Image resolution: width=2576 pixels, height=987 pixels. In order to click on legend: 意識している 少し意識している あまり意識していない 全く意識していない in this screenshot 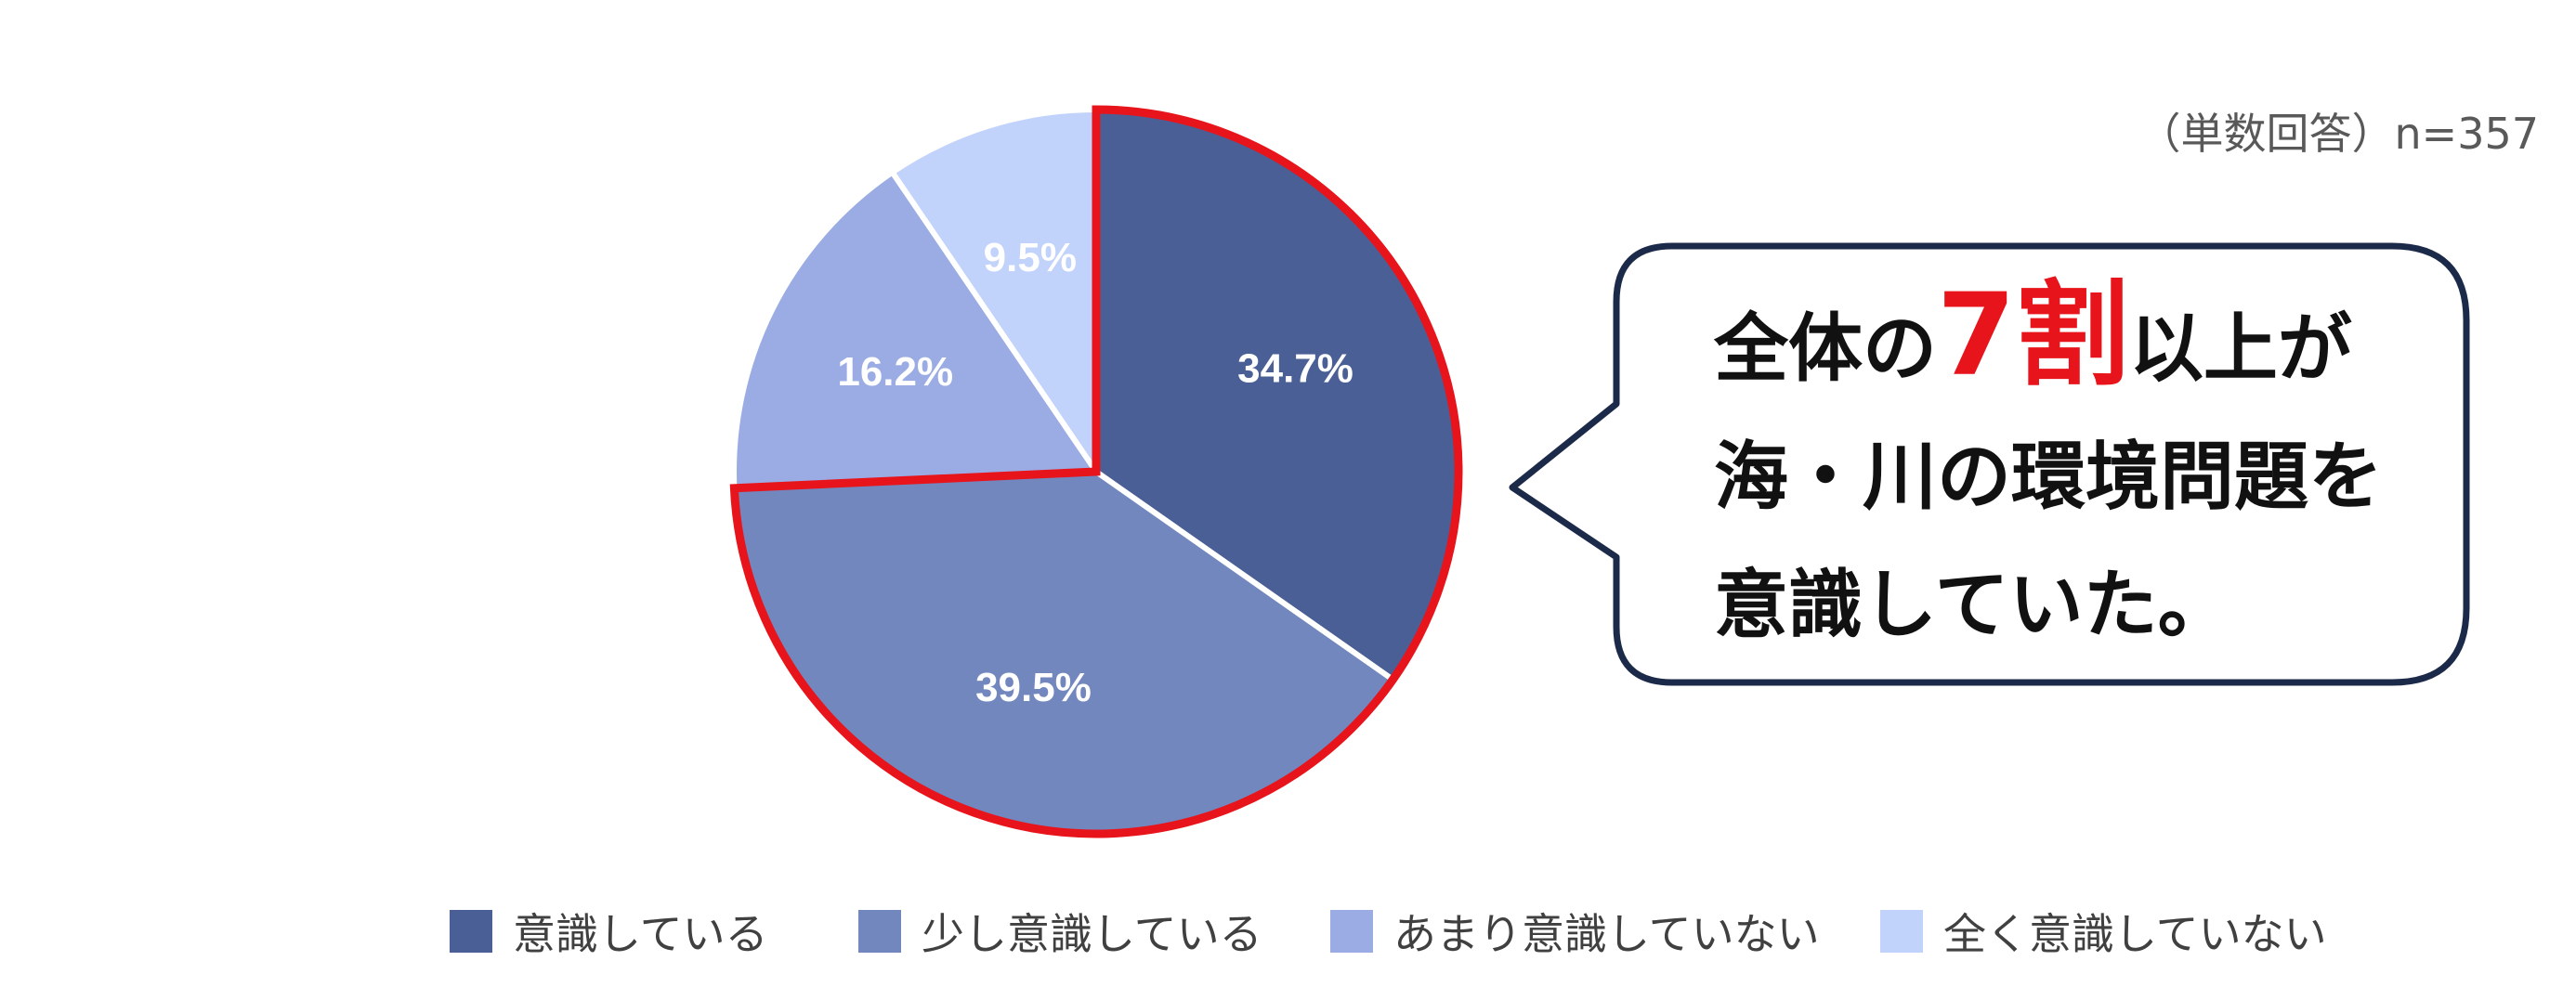, I will do `click(1288, 931)`.